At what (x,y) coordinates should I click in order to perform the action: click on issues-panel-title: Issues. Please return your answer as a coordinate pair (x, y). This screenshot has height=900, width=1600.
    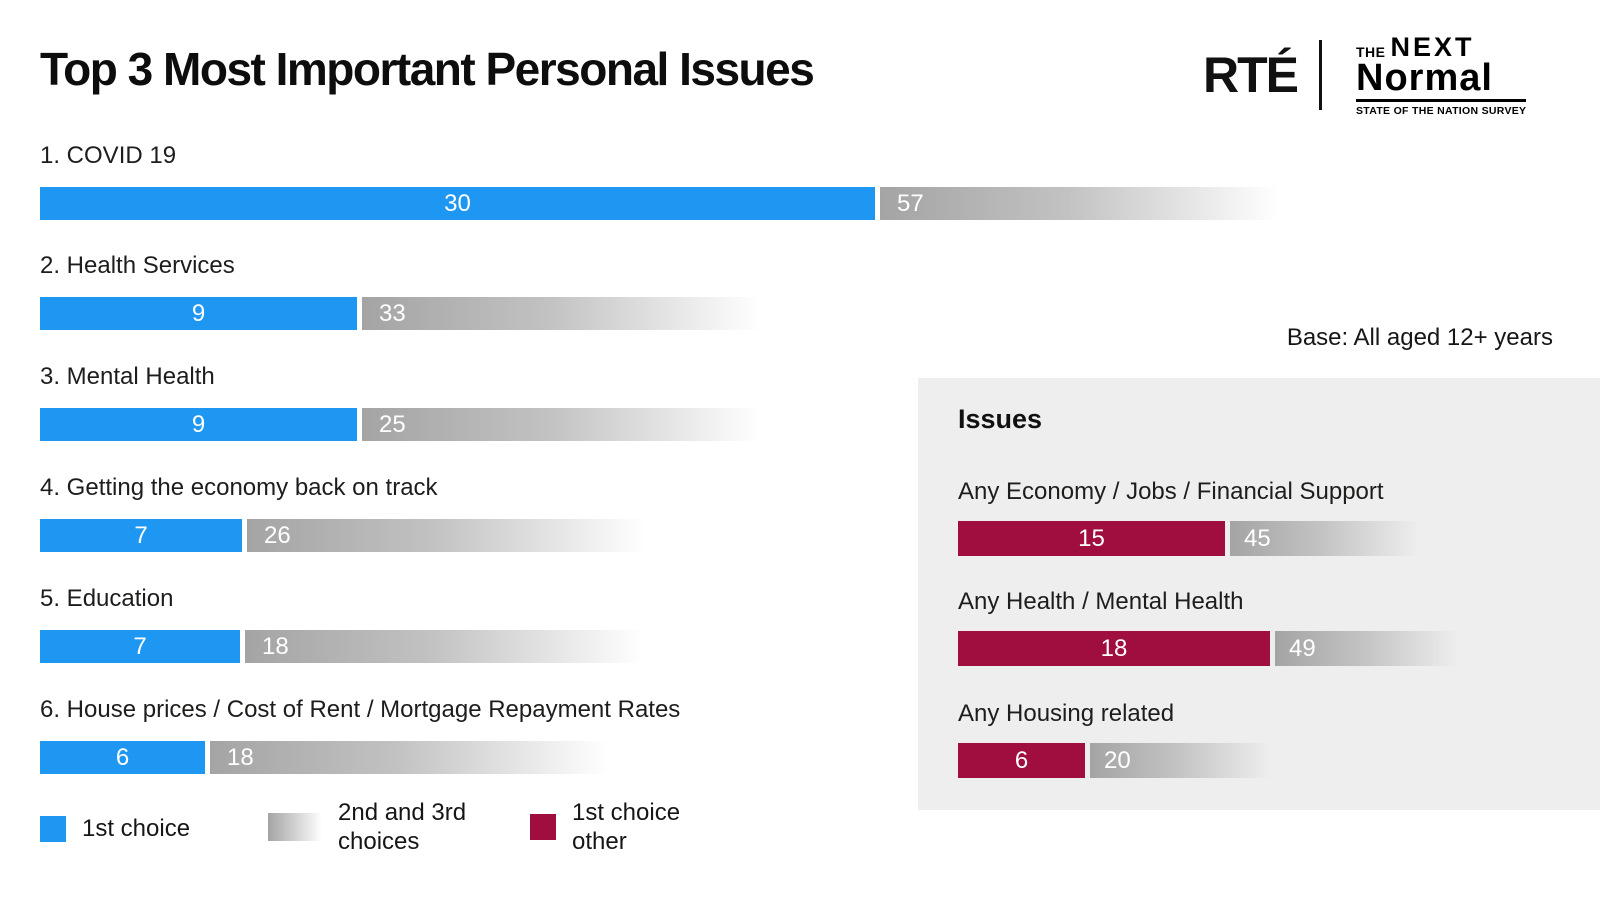
    Looking at the image, I should click on (1000, 419).